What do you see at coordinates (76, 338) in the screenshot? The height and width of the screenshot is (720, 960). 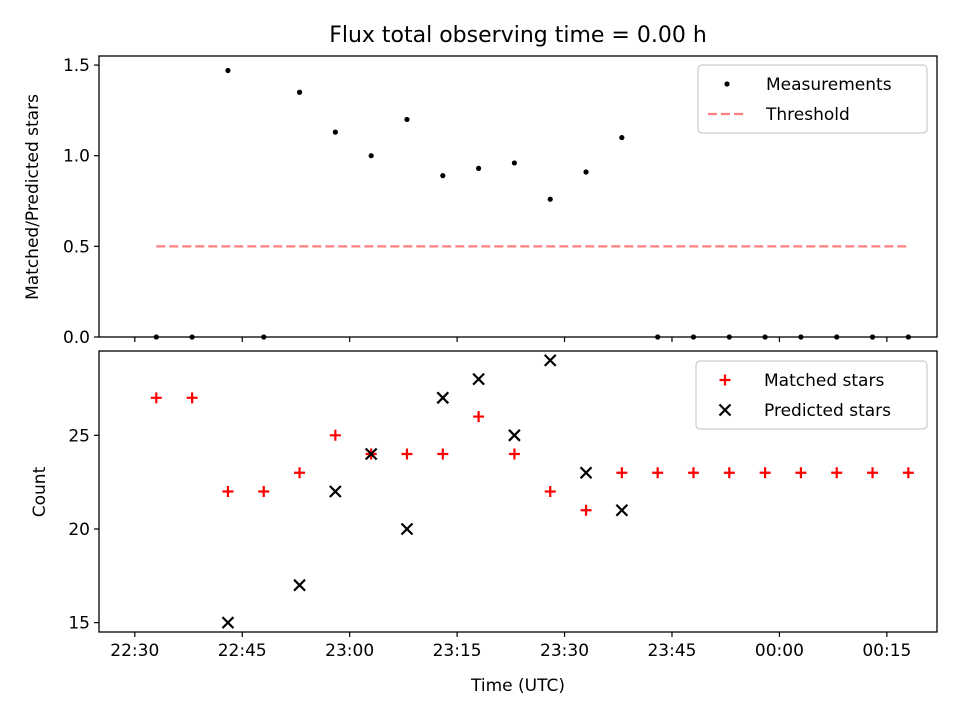 I see `y-tick-label: 0.0` at bounding box center [76, 338].